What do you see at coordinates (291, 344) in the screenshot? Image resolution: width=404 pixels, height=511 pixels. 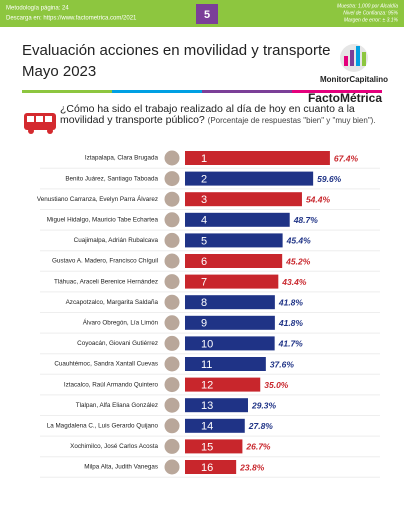 I see `value-label: 41.7%` at bounding box center [291, 344].